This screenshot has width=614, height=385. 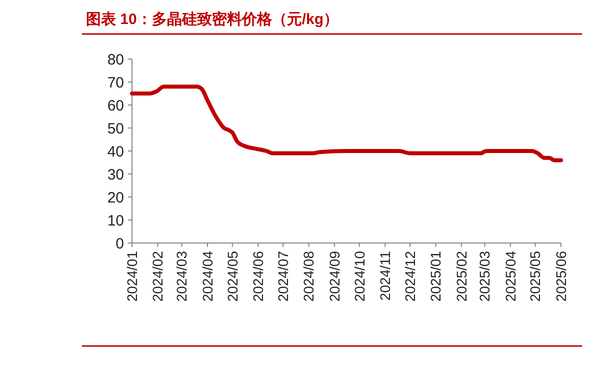 What do you see at coordinates (308, 276) in the screenshot?
I see `x-tick-label: 2024/08` at bounding box center [308, 276].